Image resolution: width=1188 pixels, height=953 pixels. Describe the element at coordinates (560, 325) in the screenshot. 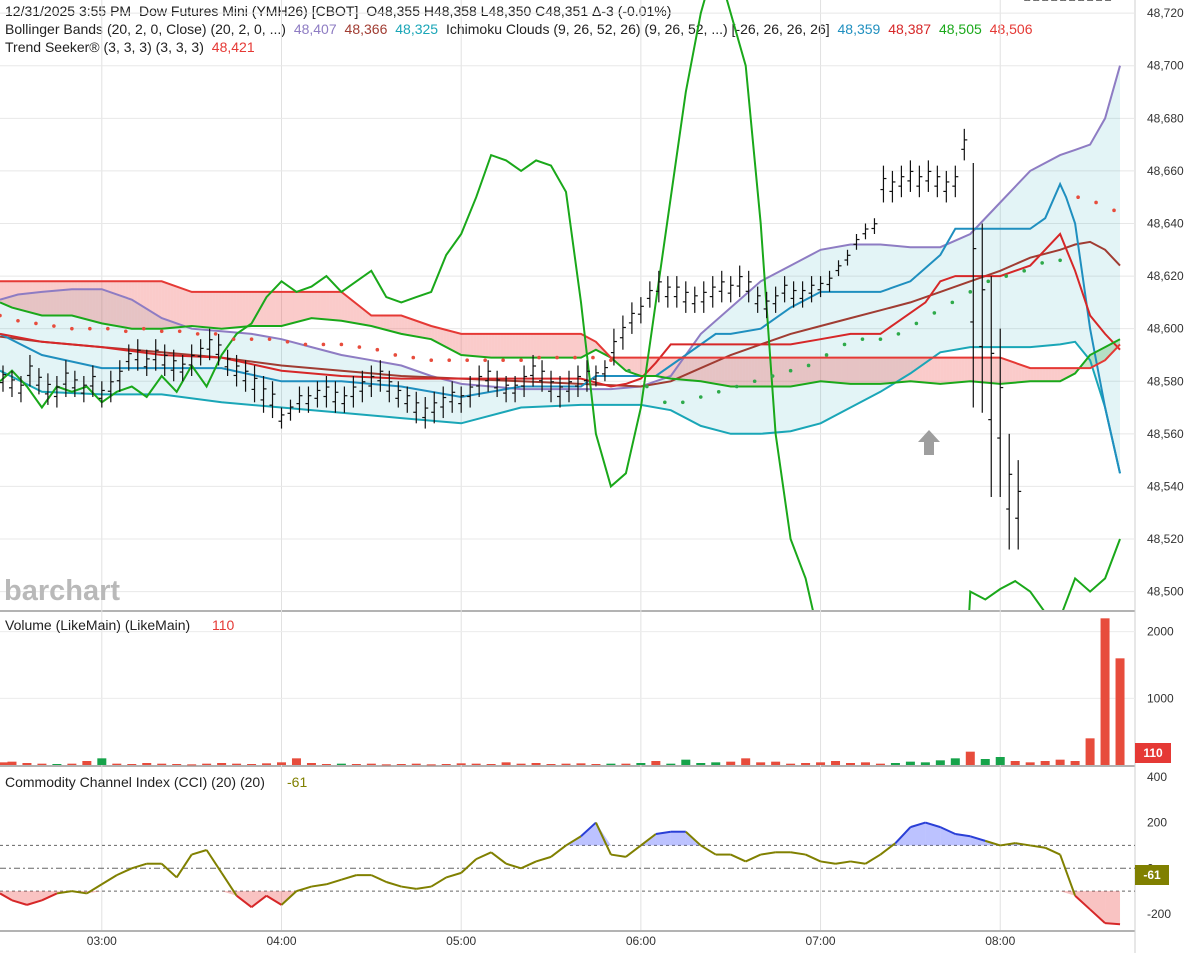

I see `leading-span-b-line` at that location.